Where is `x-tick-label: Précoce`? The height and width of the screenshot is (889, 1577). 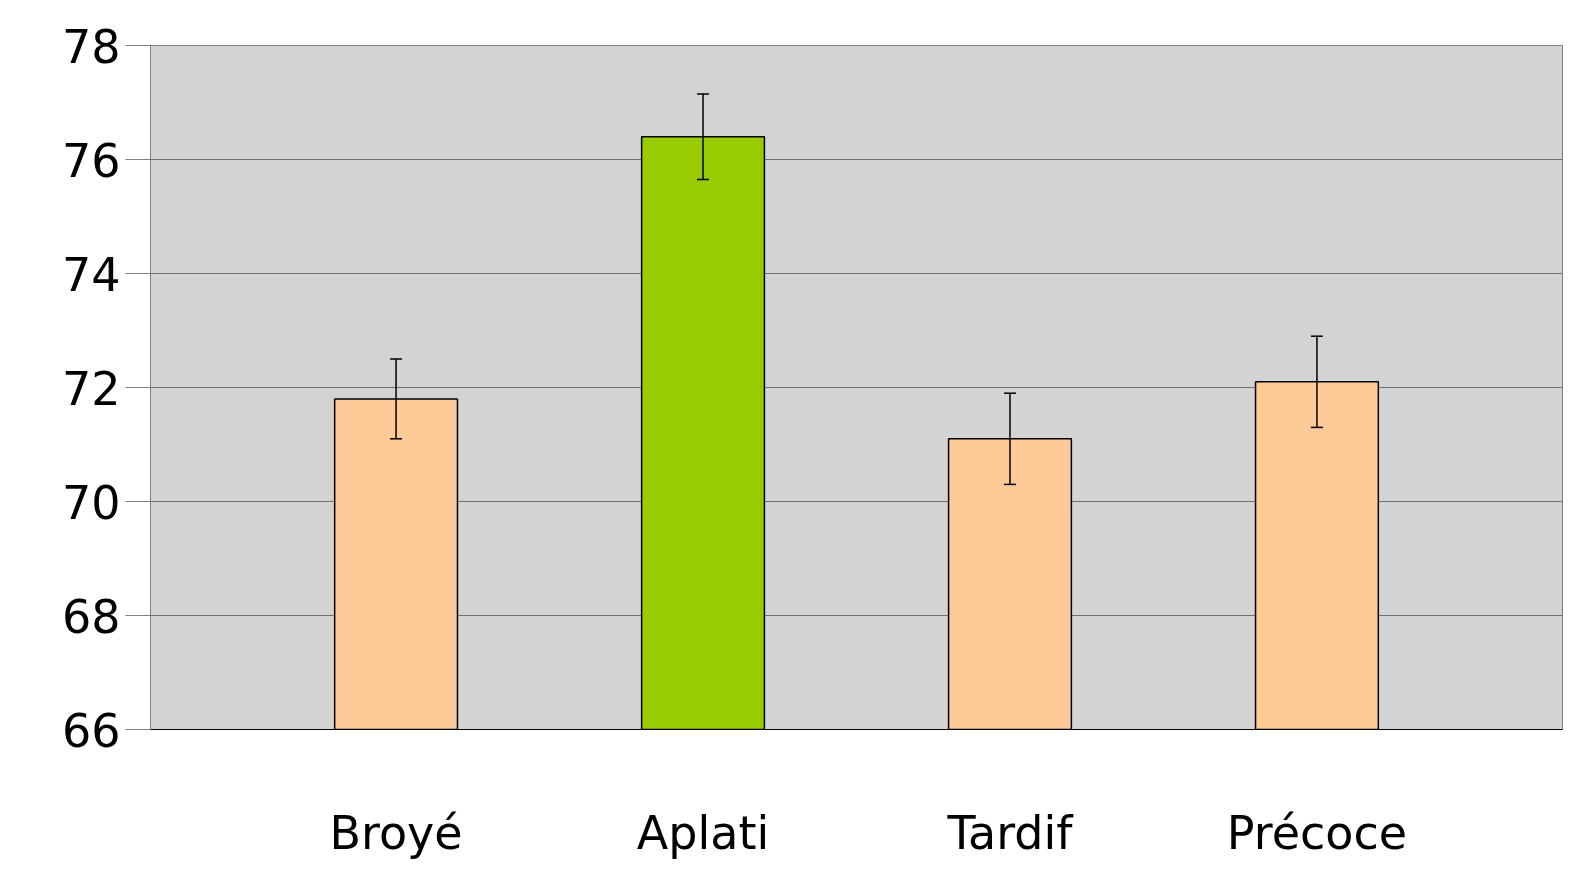
x-tick-label: Précoce is located at coordinates (1317, 832).